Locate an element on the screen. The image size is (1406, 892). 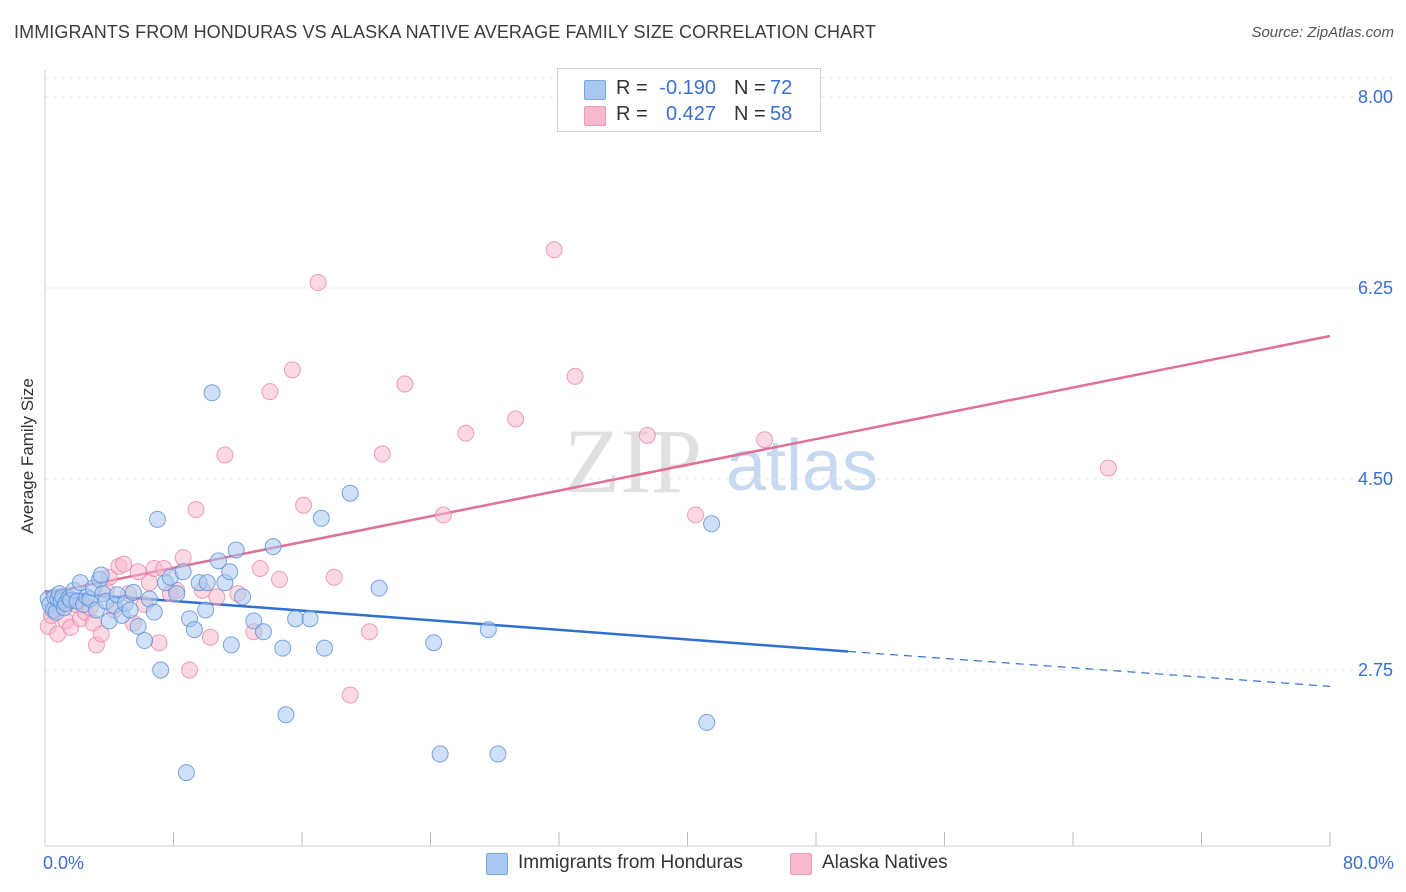
honduras-legend-swatch is located at coordinates (497, 864).